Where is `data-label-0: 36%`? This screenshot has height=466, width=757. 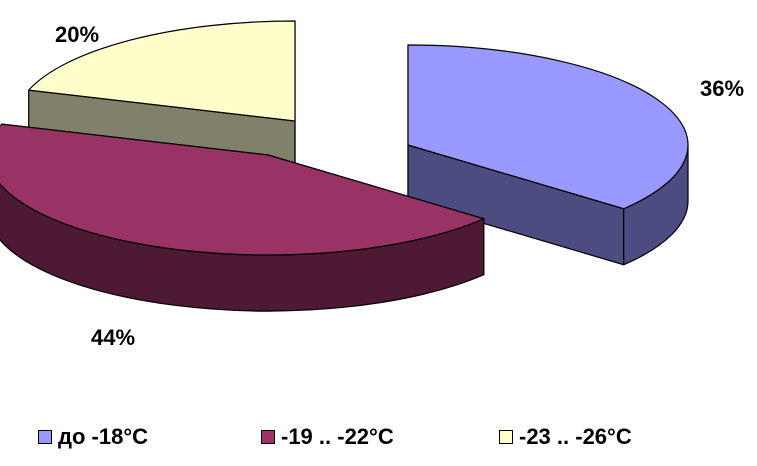
data-label-0: 36% is located at coordinates (722, 88).